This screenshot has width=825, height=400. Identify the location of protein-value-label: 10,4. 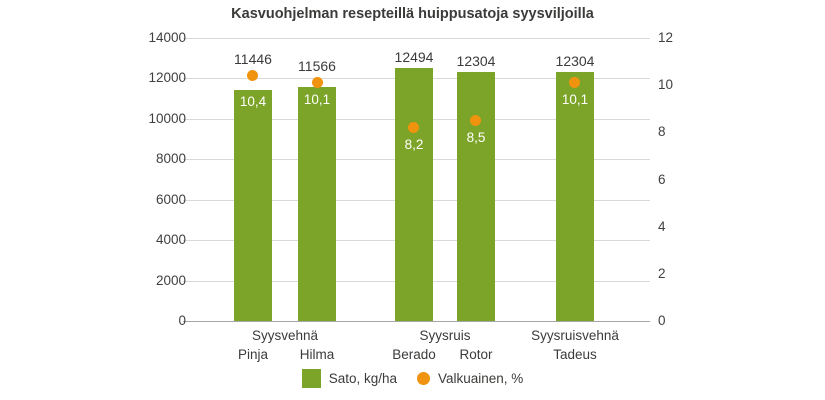
(253, 101).